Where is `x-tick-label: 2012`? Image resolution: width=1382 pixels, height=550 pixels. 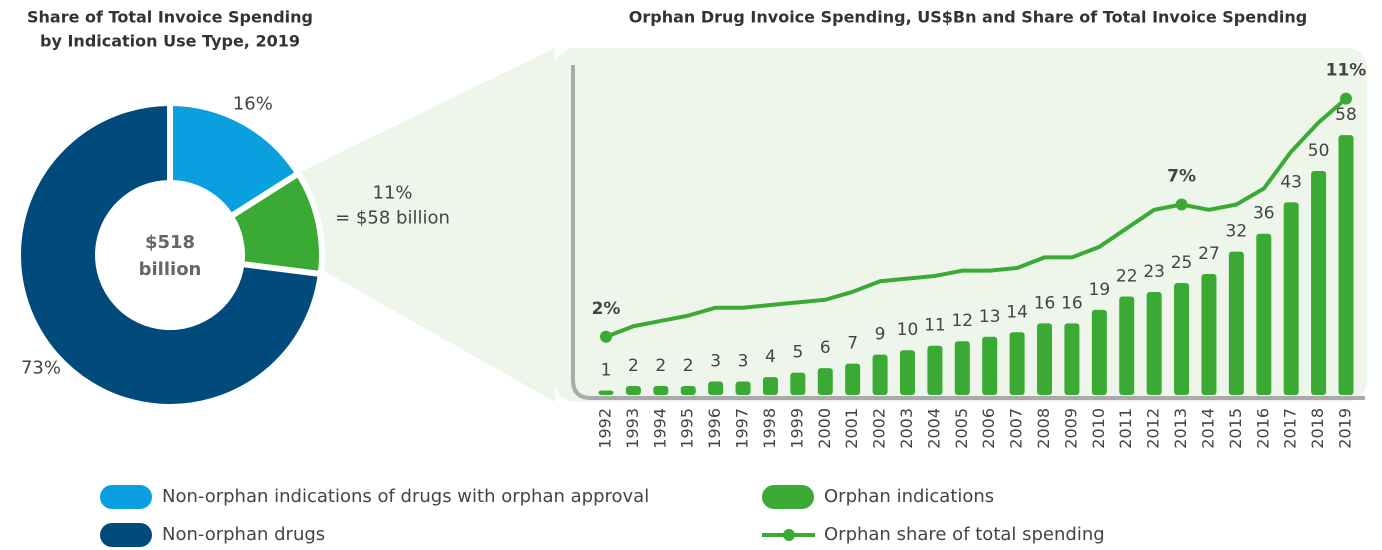 x-tick-label: 2012 is located at coordinates (1153, 428).